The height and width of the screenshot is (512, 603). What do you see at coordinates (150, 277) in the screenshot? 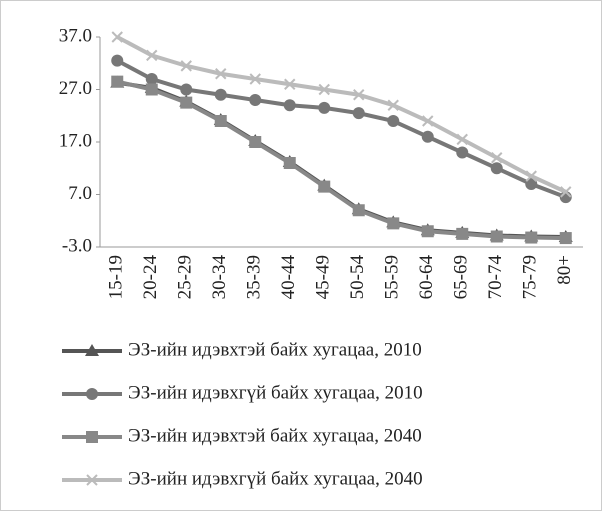
I see `x-tick-label: 20-24` at bounding box center [150, 277].